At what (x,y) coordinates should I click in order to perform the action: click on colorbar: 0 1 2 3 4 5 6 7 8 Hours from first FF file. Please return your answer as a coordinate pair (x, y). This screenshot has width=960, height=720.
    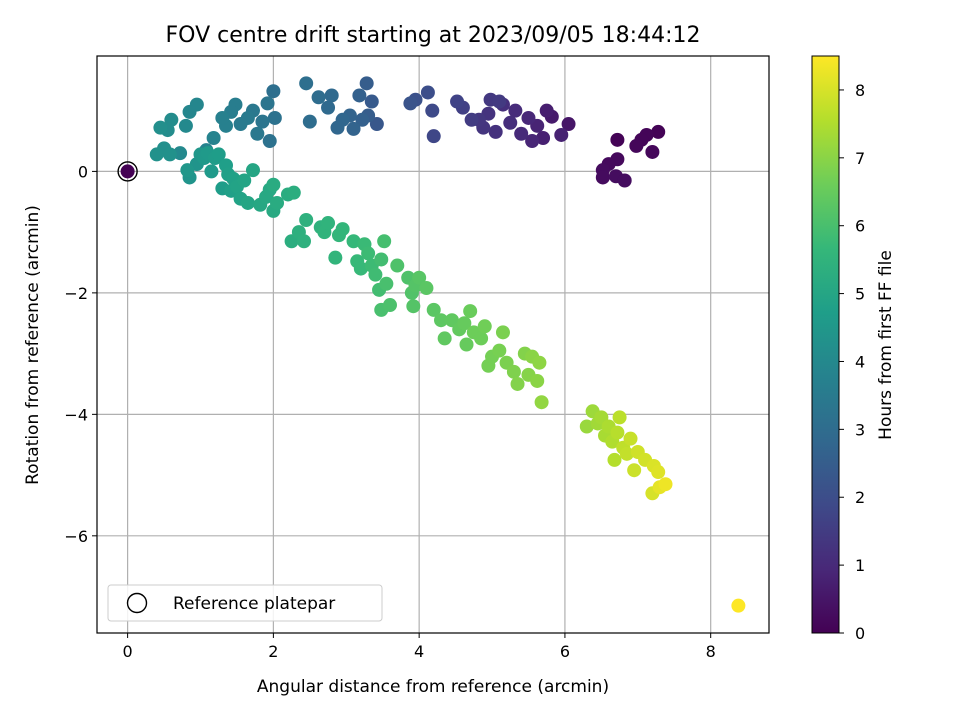
    Looking at the image, I should click on (853, 349).